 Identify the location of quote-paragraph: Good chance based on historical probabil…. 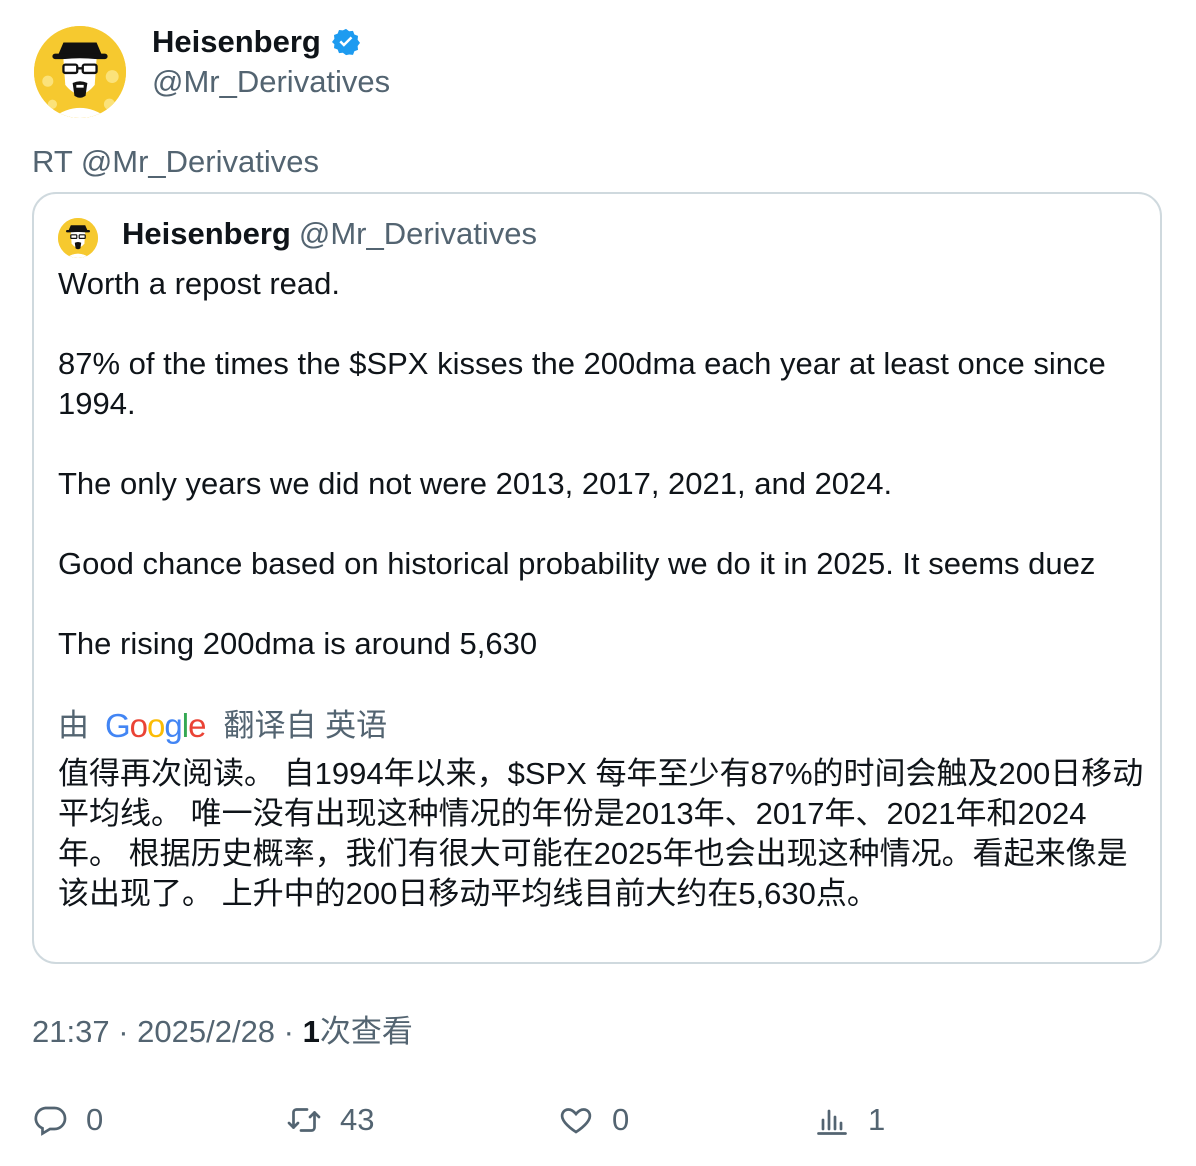
(577, 563).